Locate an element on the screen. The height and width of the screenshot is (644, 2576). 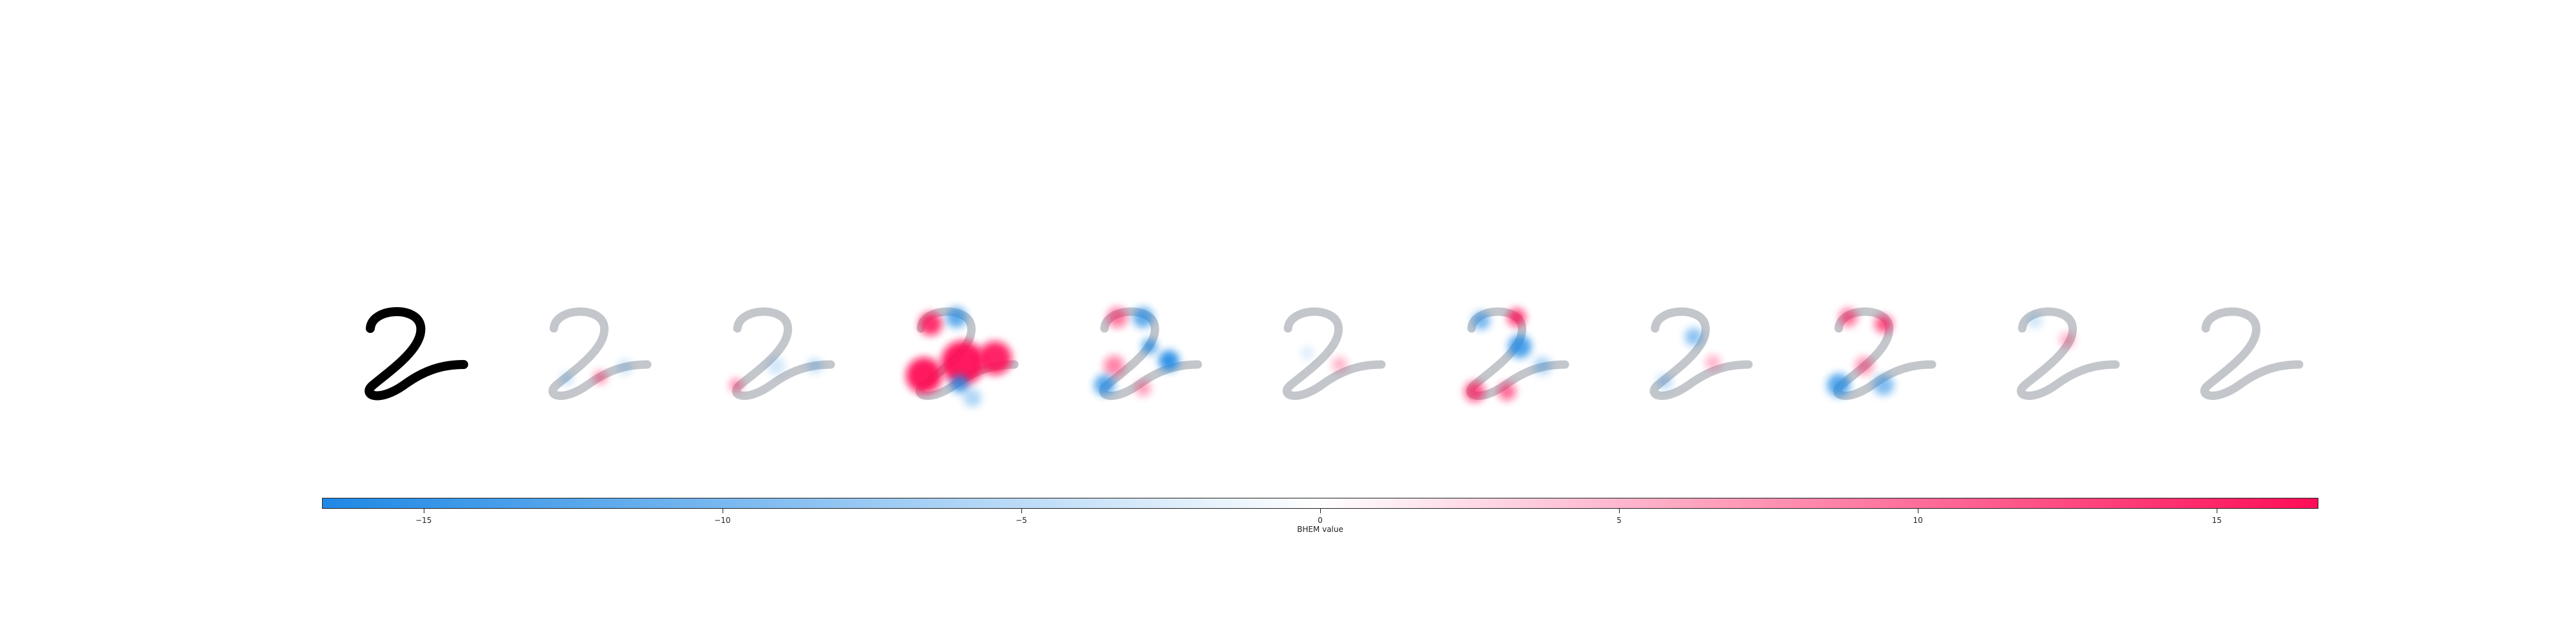
original-digit-image is located at coordinates (409, 353).